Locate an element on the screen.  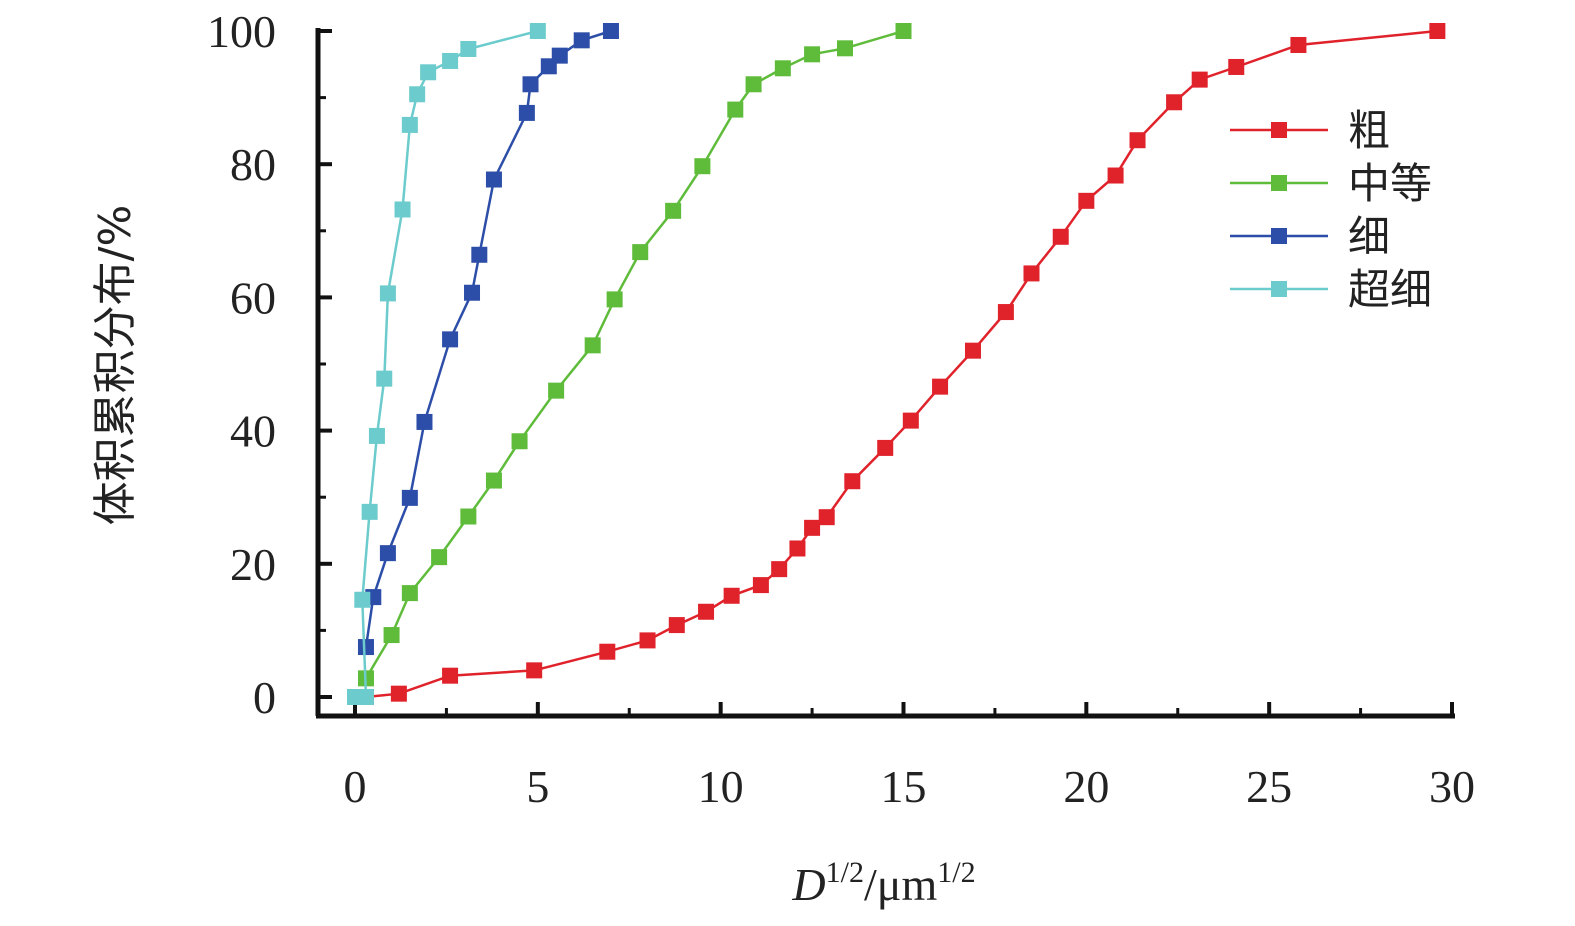
y-axis-label: 体积累积分布/% is located at coordinates (115, 365).